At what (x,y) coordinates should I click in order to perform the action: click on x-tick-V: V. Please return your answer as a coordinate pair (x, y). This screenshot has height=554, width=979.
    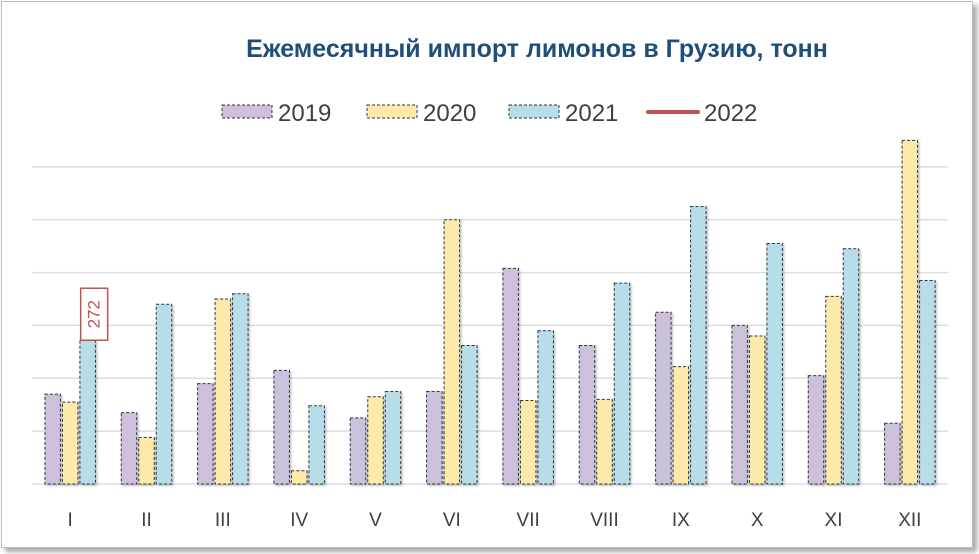
    Looking at the image, I should click on (375, 520).